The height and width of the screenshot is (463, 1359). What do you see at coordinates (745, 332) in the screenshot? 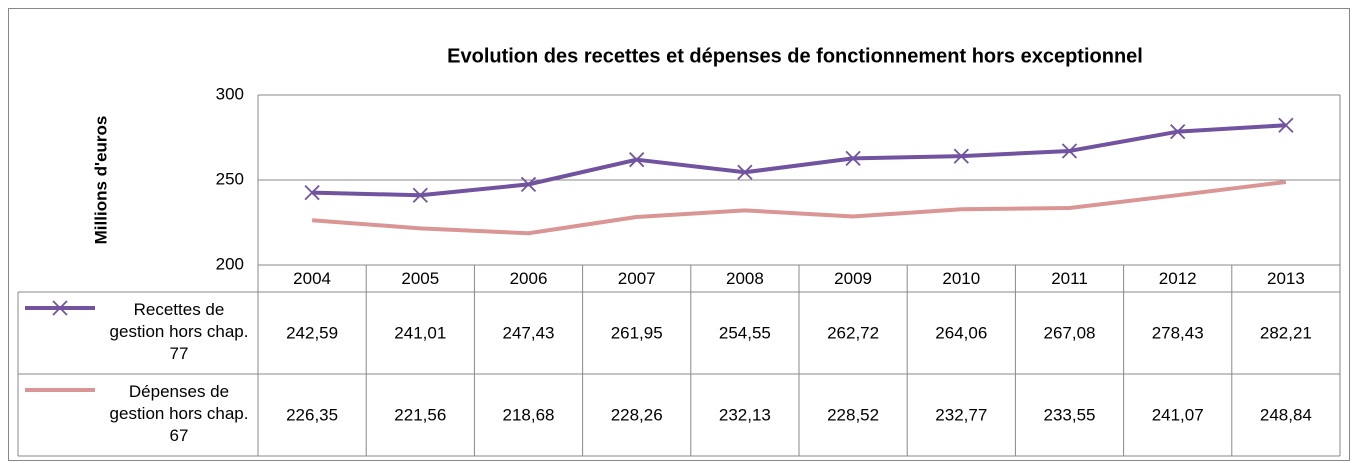
I see `table-value: 254,55` at bounding box center [745, 332].